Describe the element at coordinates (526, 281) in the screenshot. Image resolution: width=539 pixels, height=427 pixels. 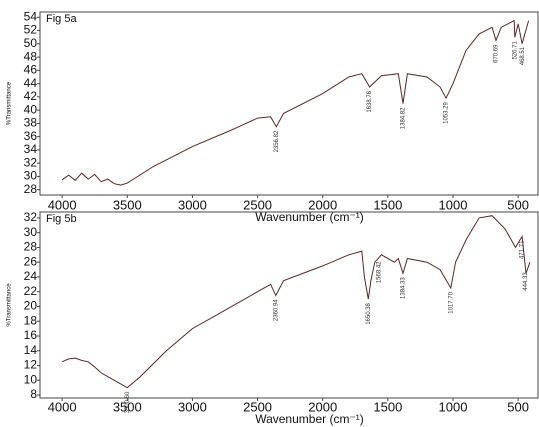
I see `peak-label: 444.33` at that location.